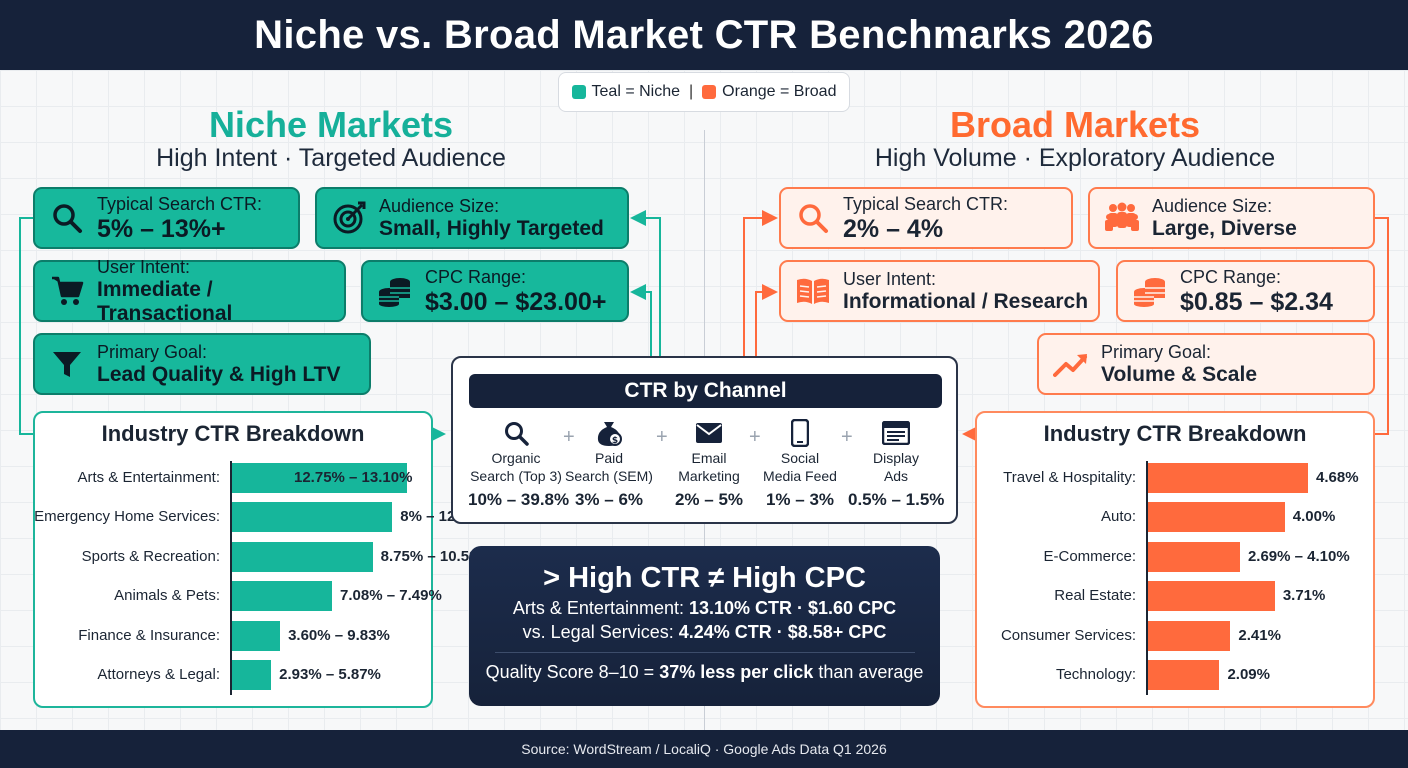  I want to click on bar-value-label: 3.60% – 9.83%, so click(339, 635).